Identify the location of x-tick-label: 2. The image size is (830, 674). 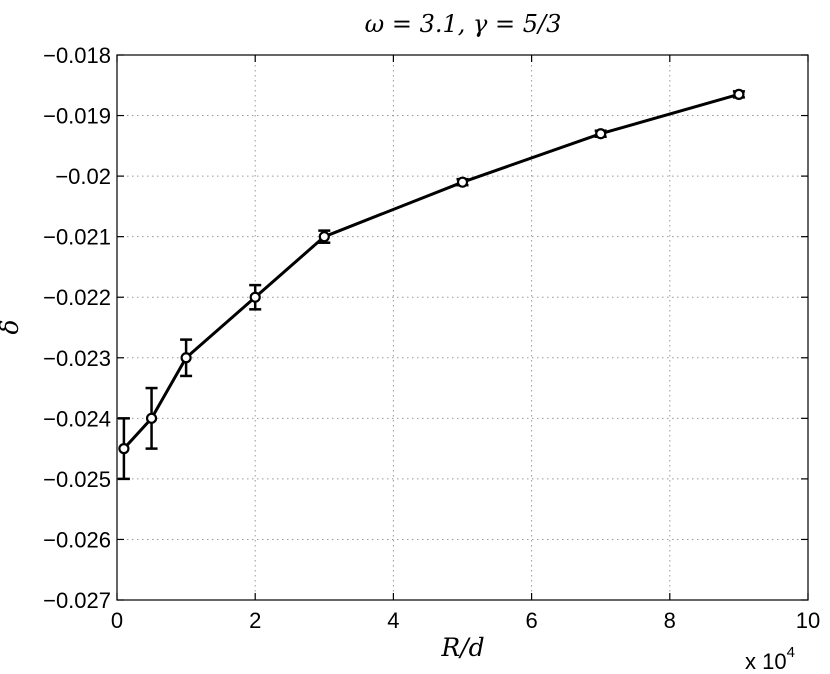
(255, 620).